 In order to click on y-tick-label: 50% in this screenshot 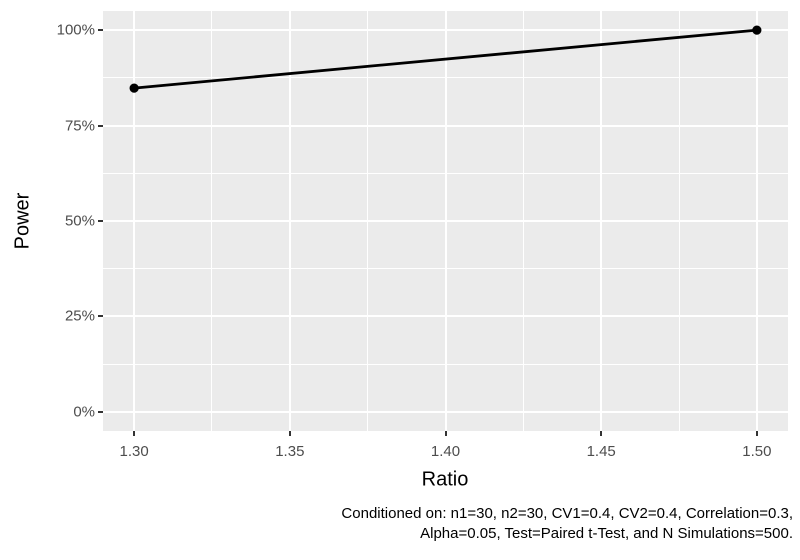, I will do `click(79, 221)`.